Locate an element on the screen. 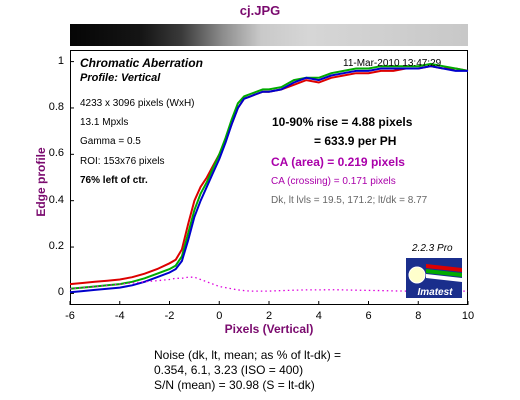  x-tick-label: -2 is located at coordinates (169, 316).